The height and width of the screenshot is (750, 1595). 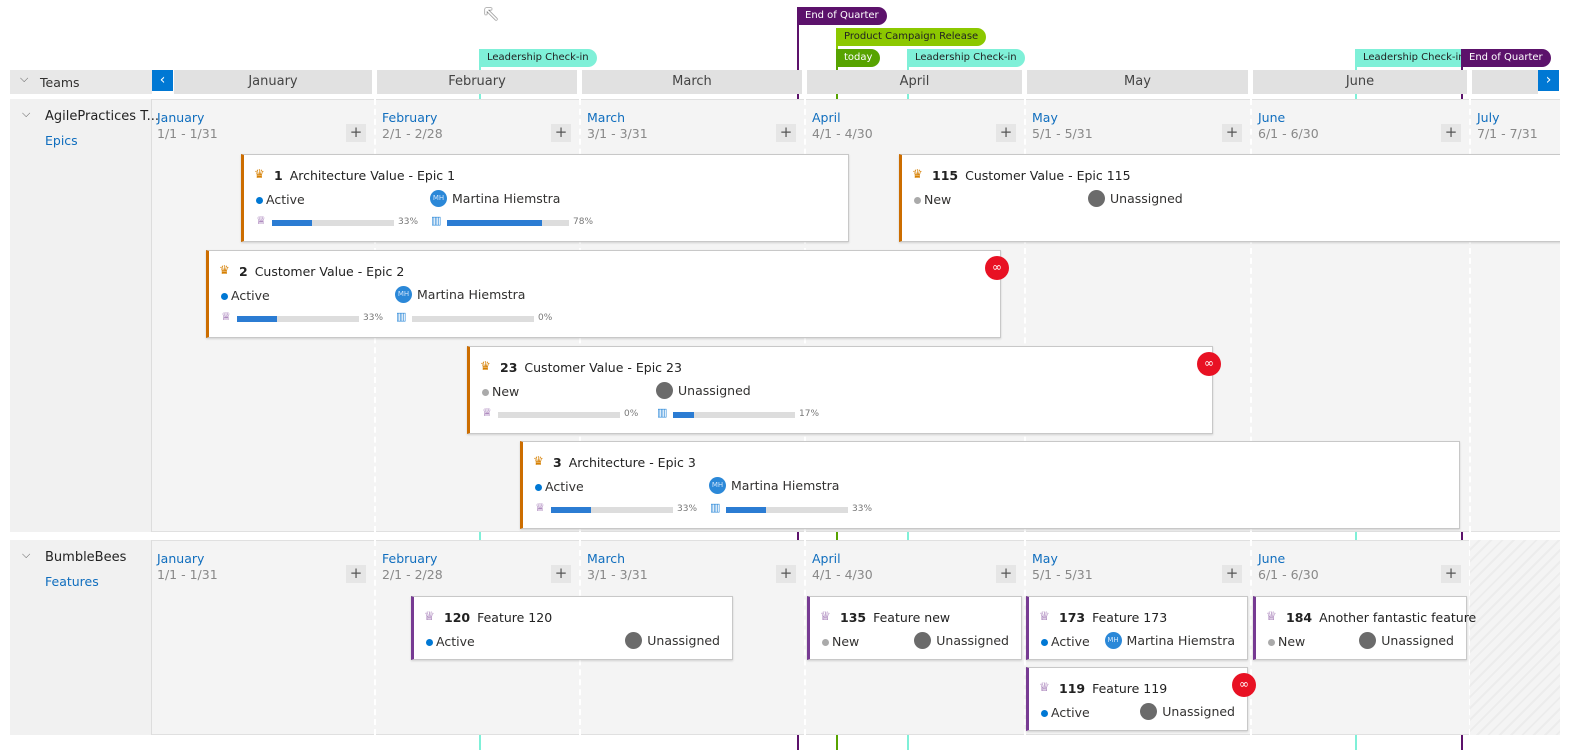 What do you see at coordinates (1045, 558) in the screenshot?
I see `month-name: May` at bounding box center [1045, 558].